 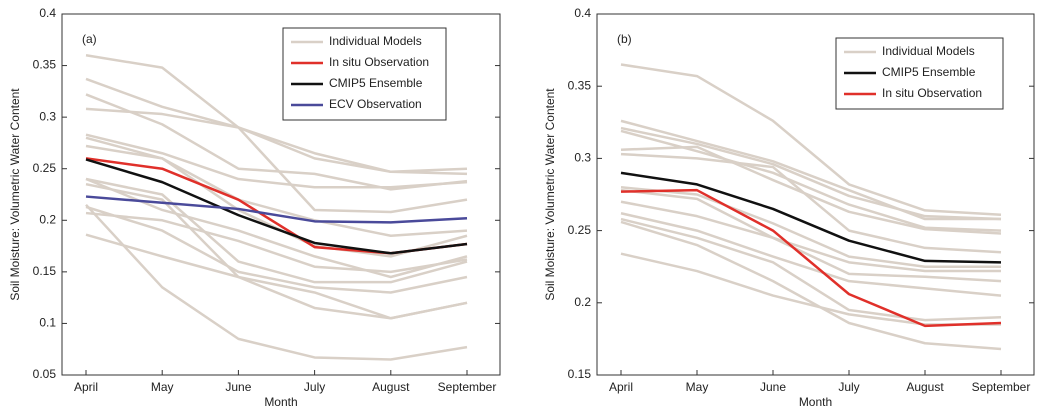 I want to click on legend-label: ECV Observation, so click(x=375, y=104).